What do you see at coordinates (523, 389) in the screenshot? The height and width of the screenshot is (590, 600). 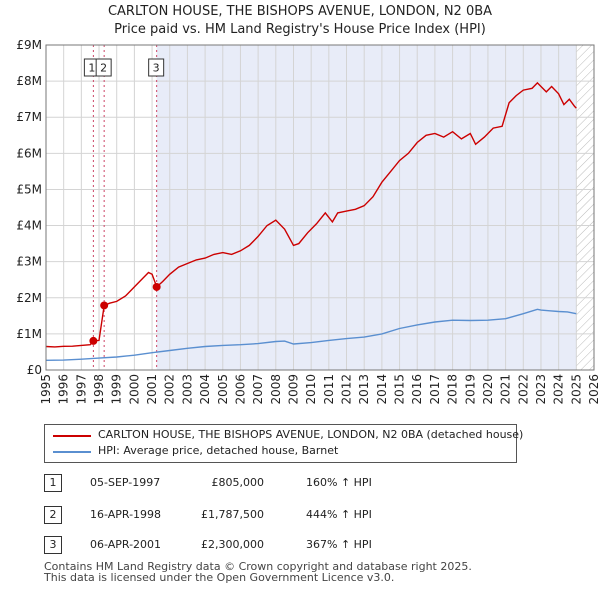 I see `x-tick-label: 2022` at bounding box center [523, 389].